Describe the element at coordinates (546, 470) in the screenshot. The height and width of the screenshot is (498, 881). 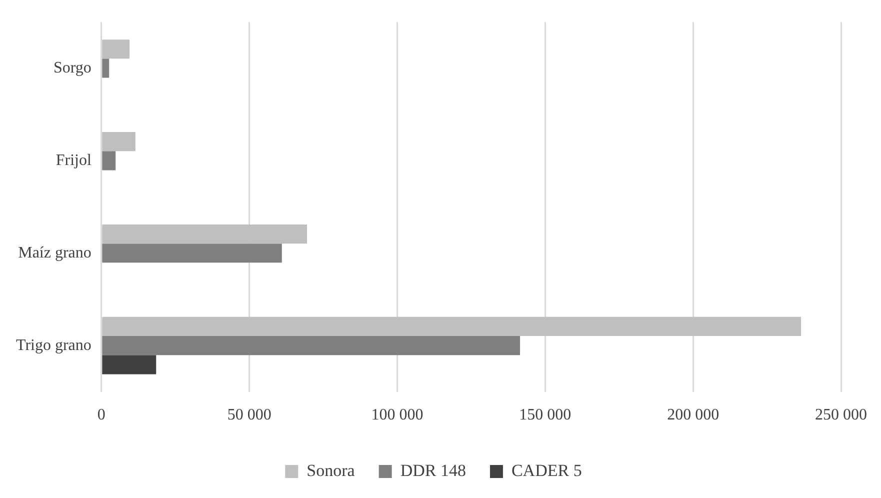
I see `legend-label: CADER 5` at that location.